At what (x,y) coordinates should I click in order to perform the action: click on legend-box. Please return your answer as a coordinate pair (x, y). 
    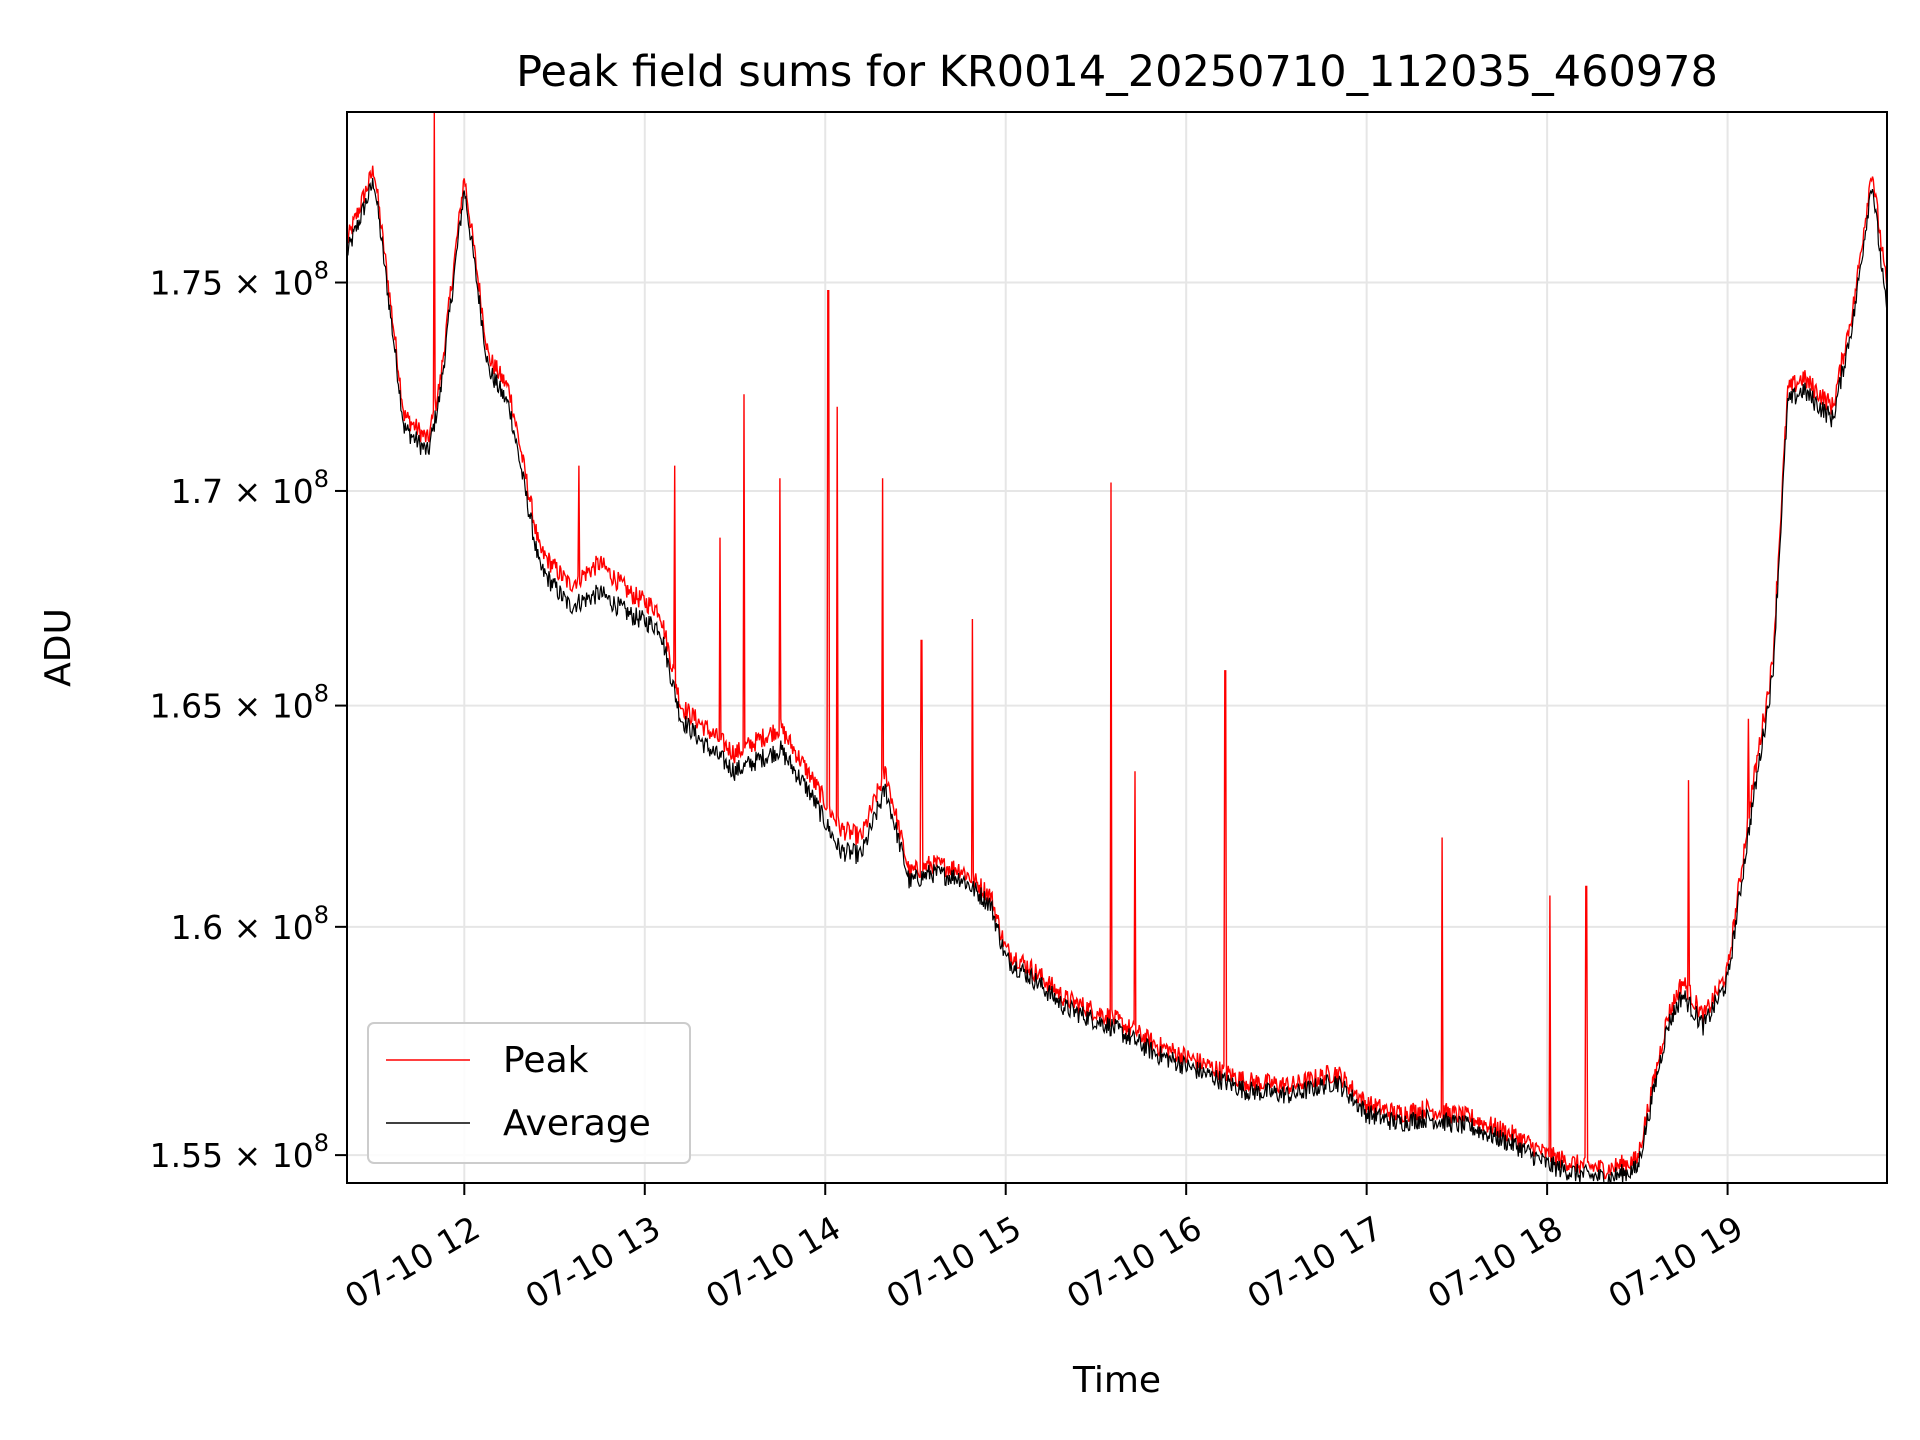
    Looking at the image, I should click on (529, 1093).